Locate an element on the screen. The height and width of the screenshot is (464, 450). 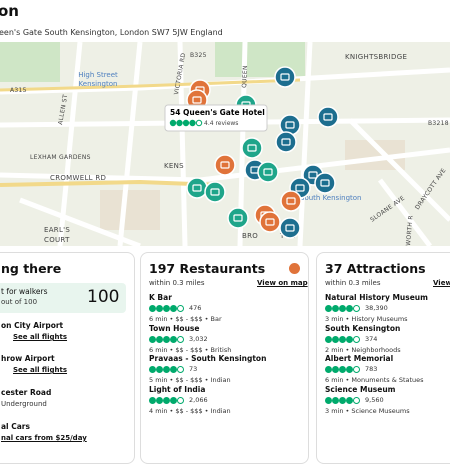
view-link: View is located at coordinates (441, 283).